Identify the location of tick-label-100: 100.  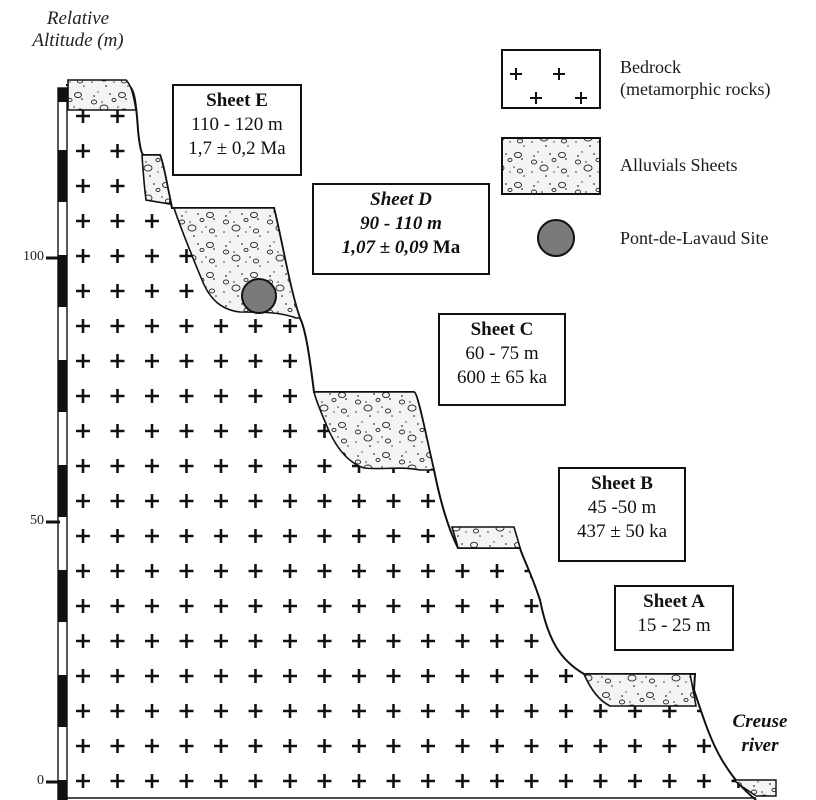
(33, 256).